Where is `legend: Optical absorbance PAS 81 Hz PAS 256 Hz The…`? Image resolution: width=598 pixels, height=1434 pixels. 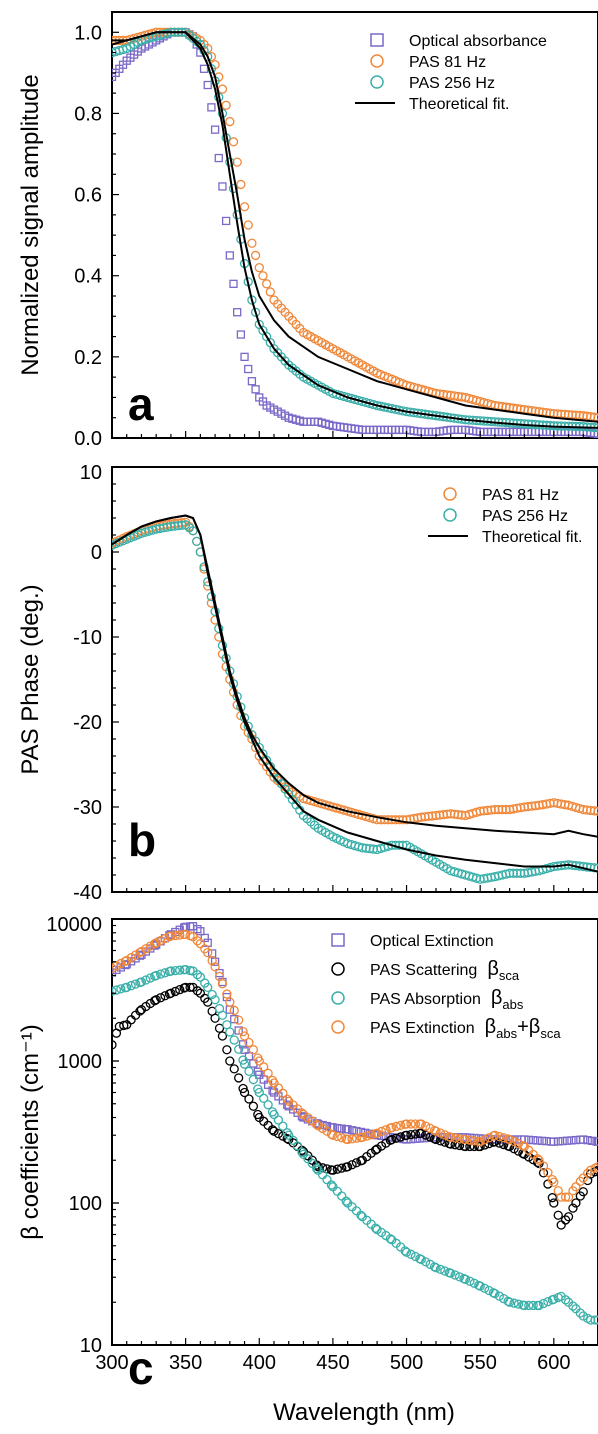
legend: Optical absorbance PAS 81 Hz PAS 256 Hz The… is located at coordinates (451, 73).